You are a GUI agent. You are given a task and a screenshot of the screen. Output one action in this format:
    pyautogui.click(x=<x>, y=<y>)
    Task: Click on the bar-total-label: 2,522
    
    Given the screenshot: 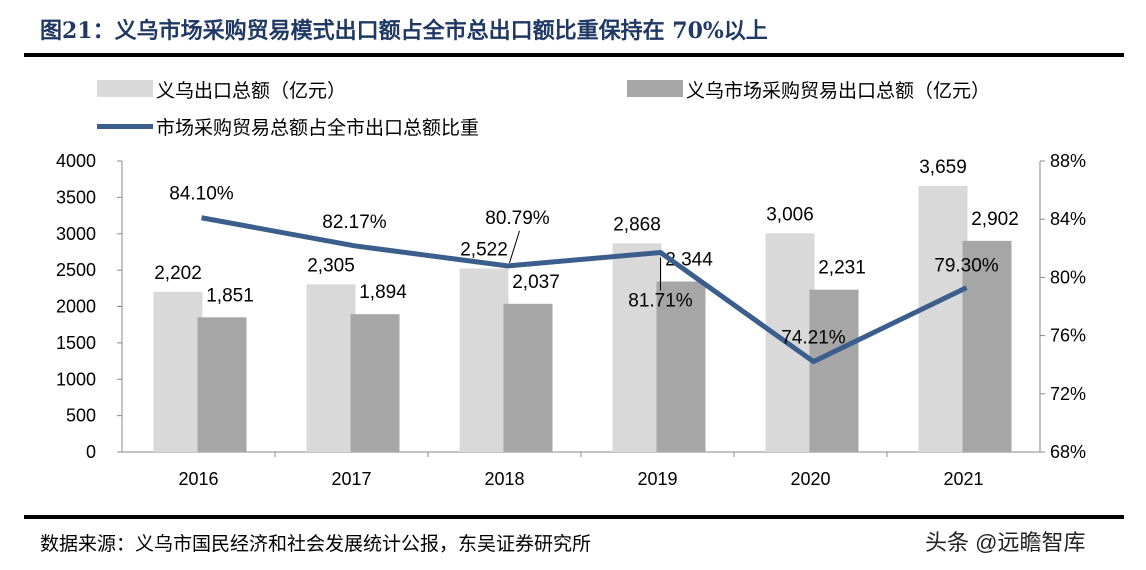 What is the action you would take?
    pyautogui.click(x=484, y=250)
    